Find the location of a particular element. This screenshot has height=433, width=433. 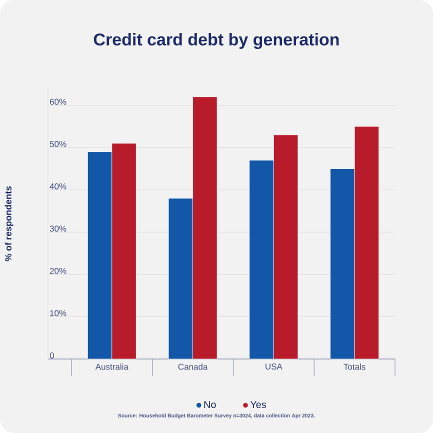

x-tick-label: Canada is located at coordinates (193, 367).